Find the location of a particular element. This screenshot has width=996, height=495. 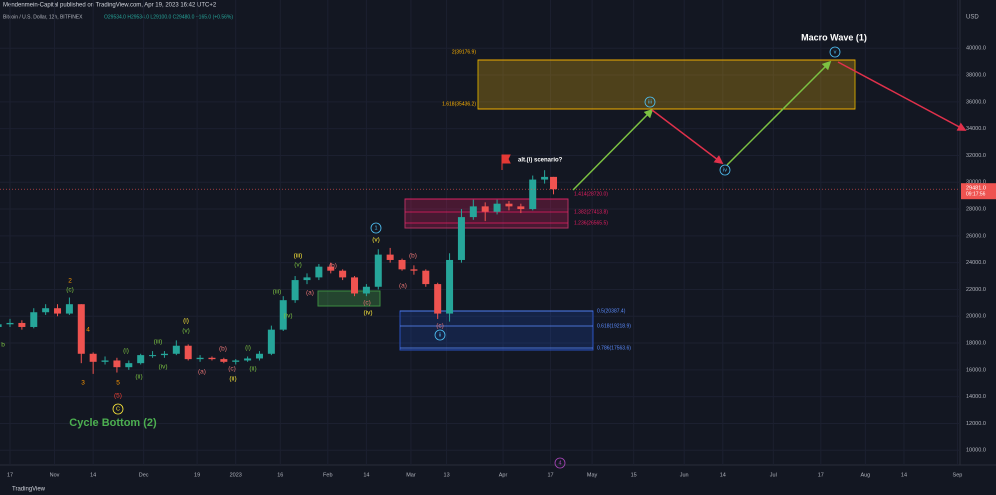

x-tick-label: May is located at coordinates (592, 475).